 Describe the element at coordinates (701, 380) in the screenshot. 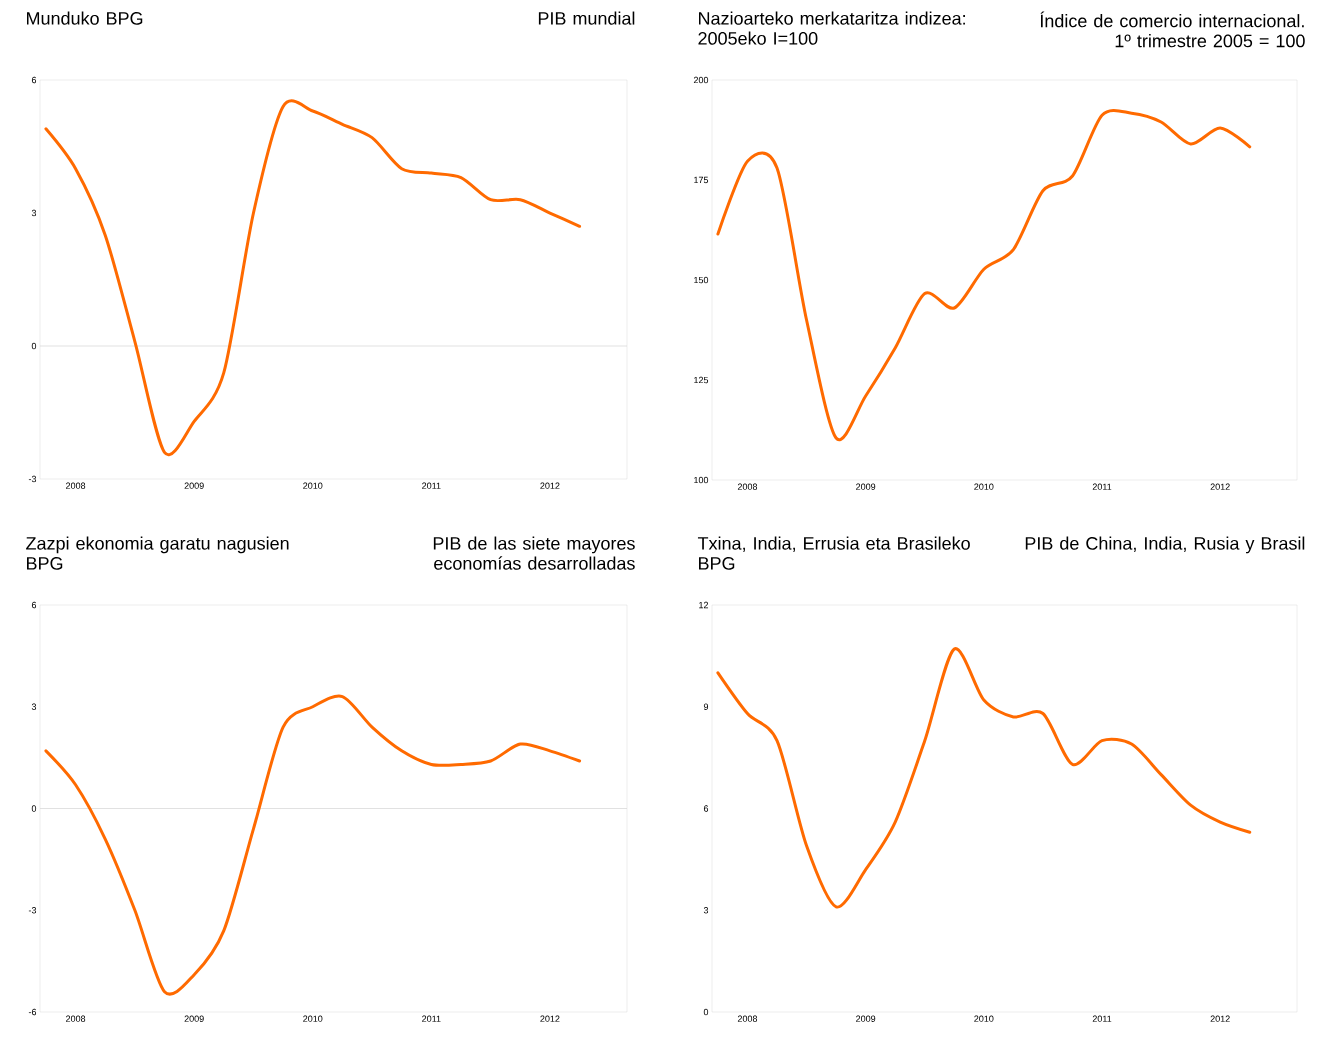

I see `y-tick-label: 125` at that location.